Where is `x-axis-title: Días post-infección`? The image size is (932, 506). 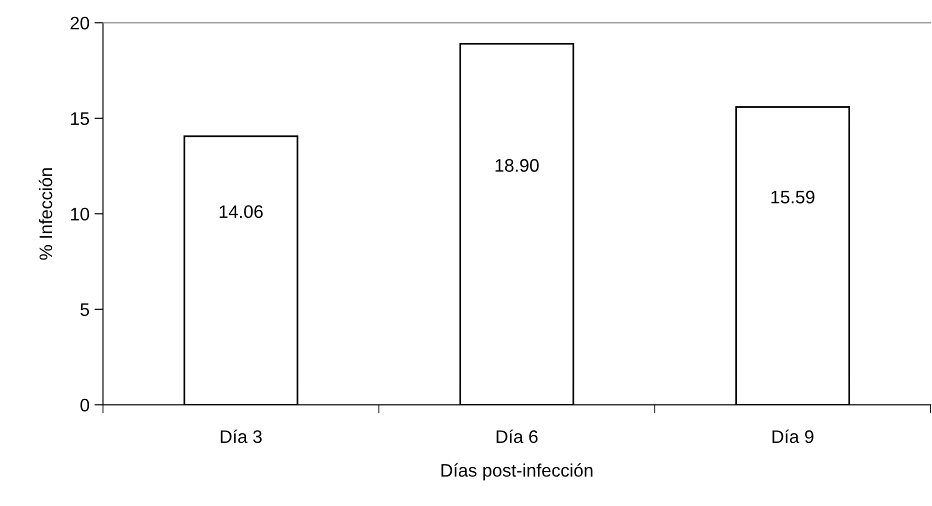 x-axis-title: Días post-infección is located at coordinates (517, 471).